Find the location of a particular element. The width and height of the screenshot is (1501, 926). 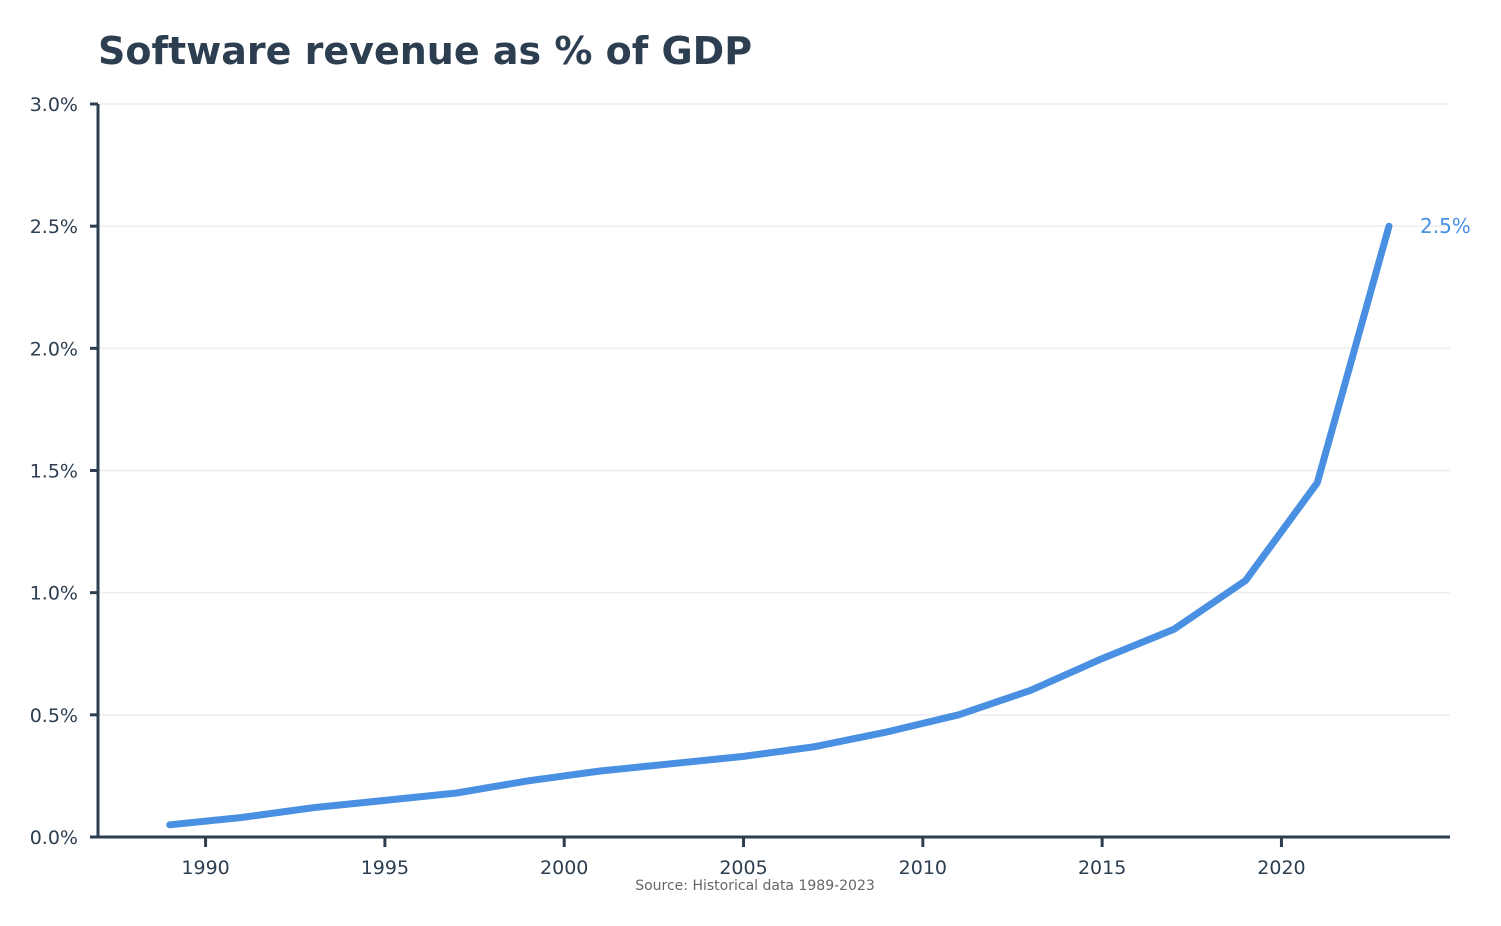

y-tick-label: 2.0% is located at coordinates (54, 349).